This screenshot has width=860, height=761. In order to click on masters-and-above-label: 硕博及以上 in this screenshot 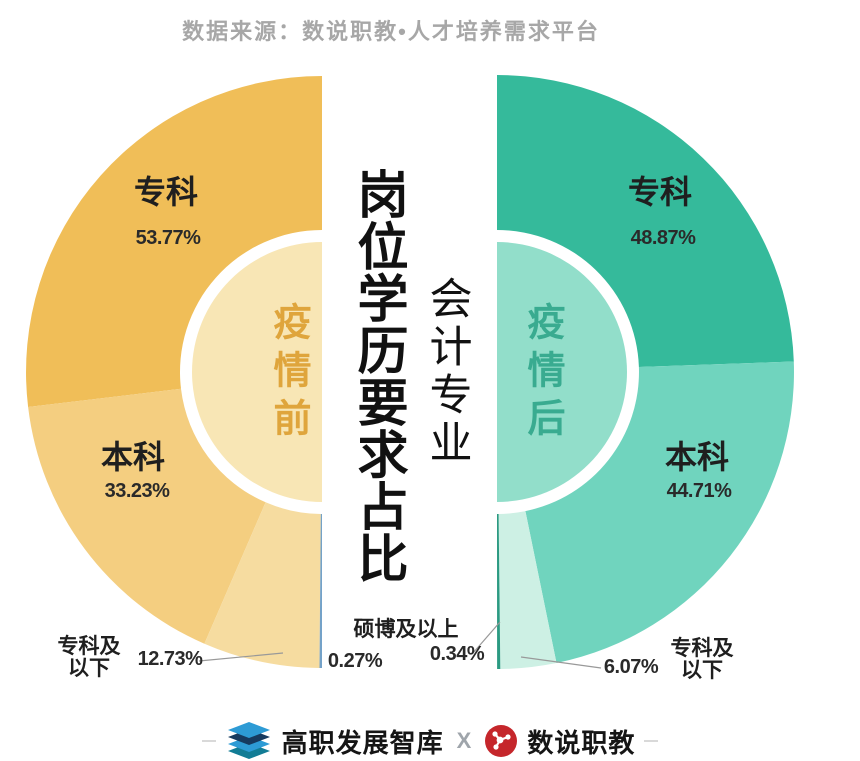, I will do `click(406, 629)`.